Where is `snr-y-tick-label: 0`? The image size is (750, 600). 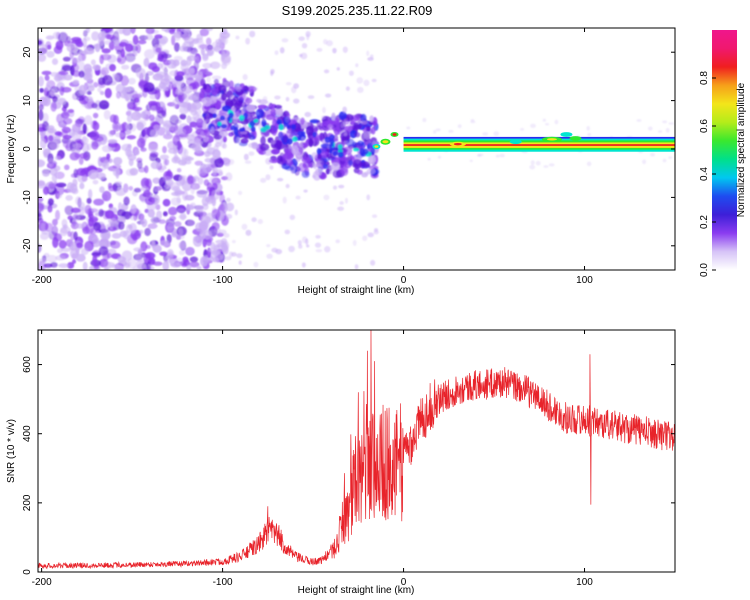
snr-y-tick-label: 0 is located at coordinates (27, 572).